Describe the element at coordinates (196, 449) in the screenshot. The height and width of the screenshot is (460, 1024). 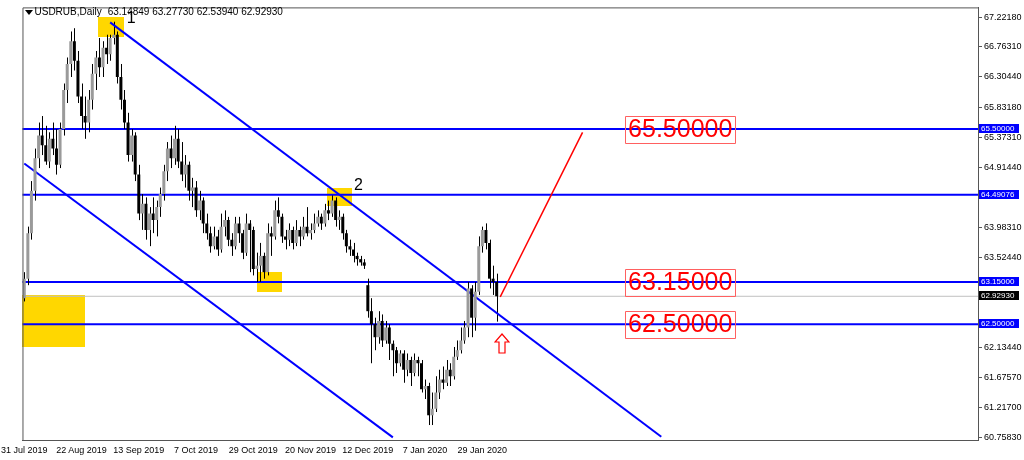
I see `x-tick-label: 7 Oct 2019` at that location.